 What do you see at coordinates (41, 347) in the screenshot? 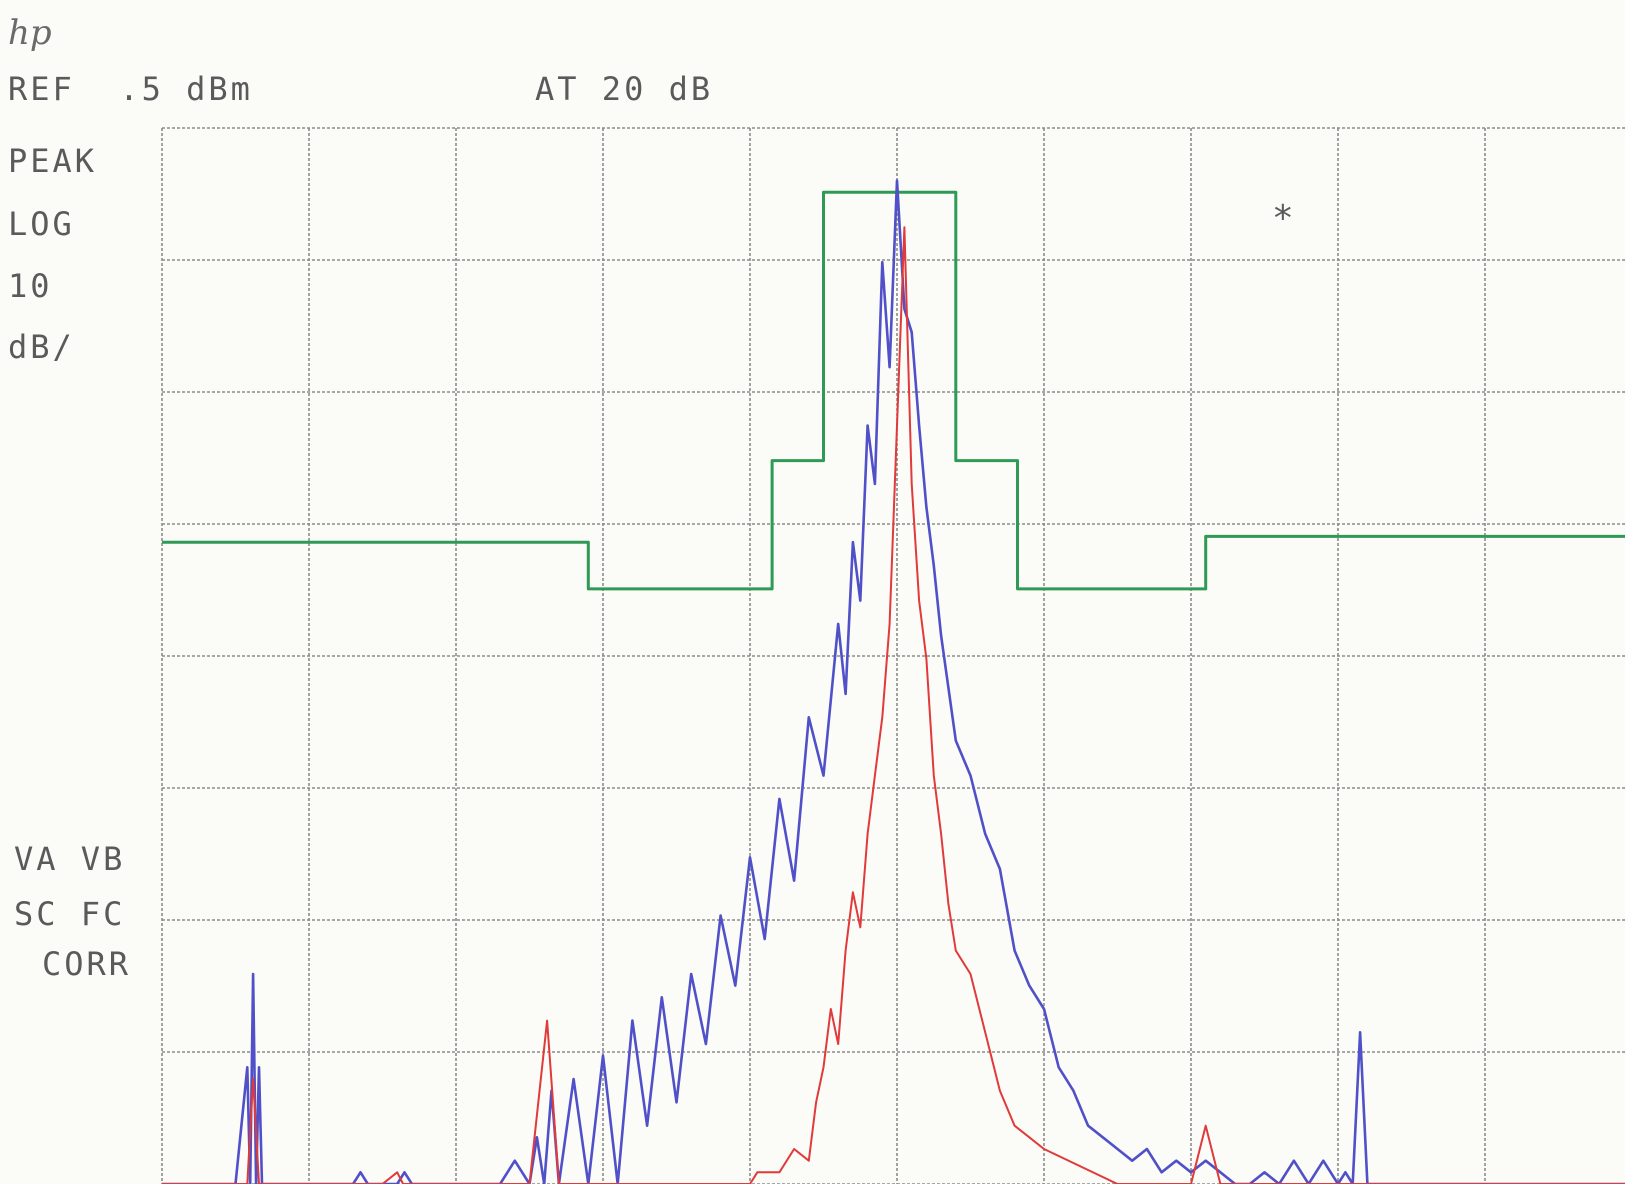
I see `scale-unit-label: dB/` at bounding box center [41, 347].